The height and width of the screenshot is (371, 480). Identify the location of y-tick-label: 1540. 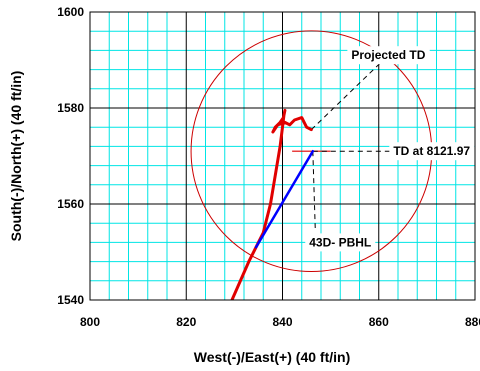
(70, 300).